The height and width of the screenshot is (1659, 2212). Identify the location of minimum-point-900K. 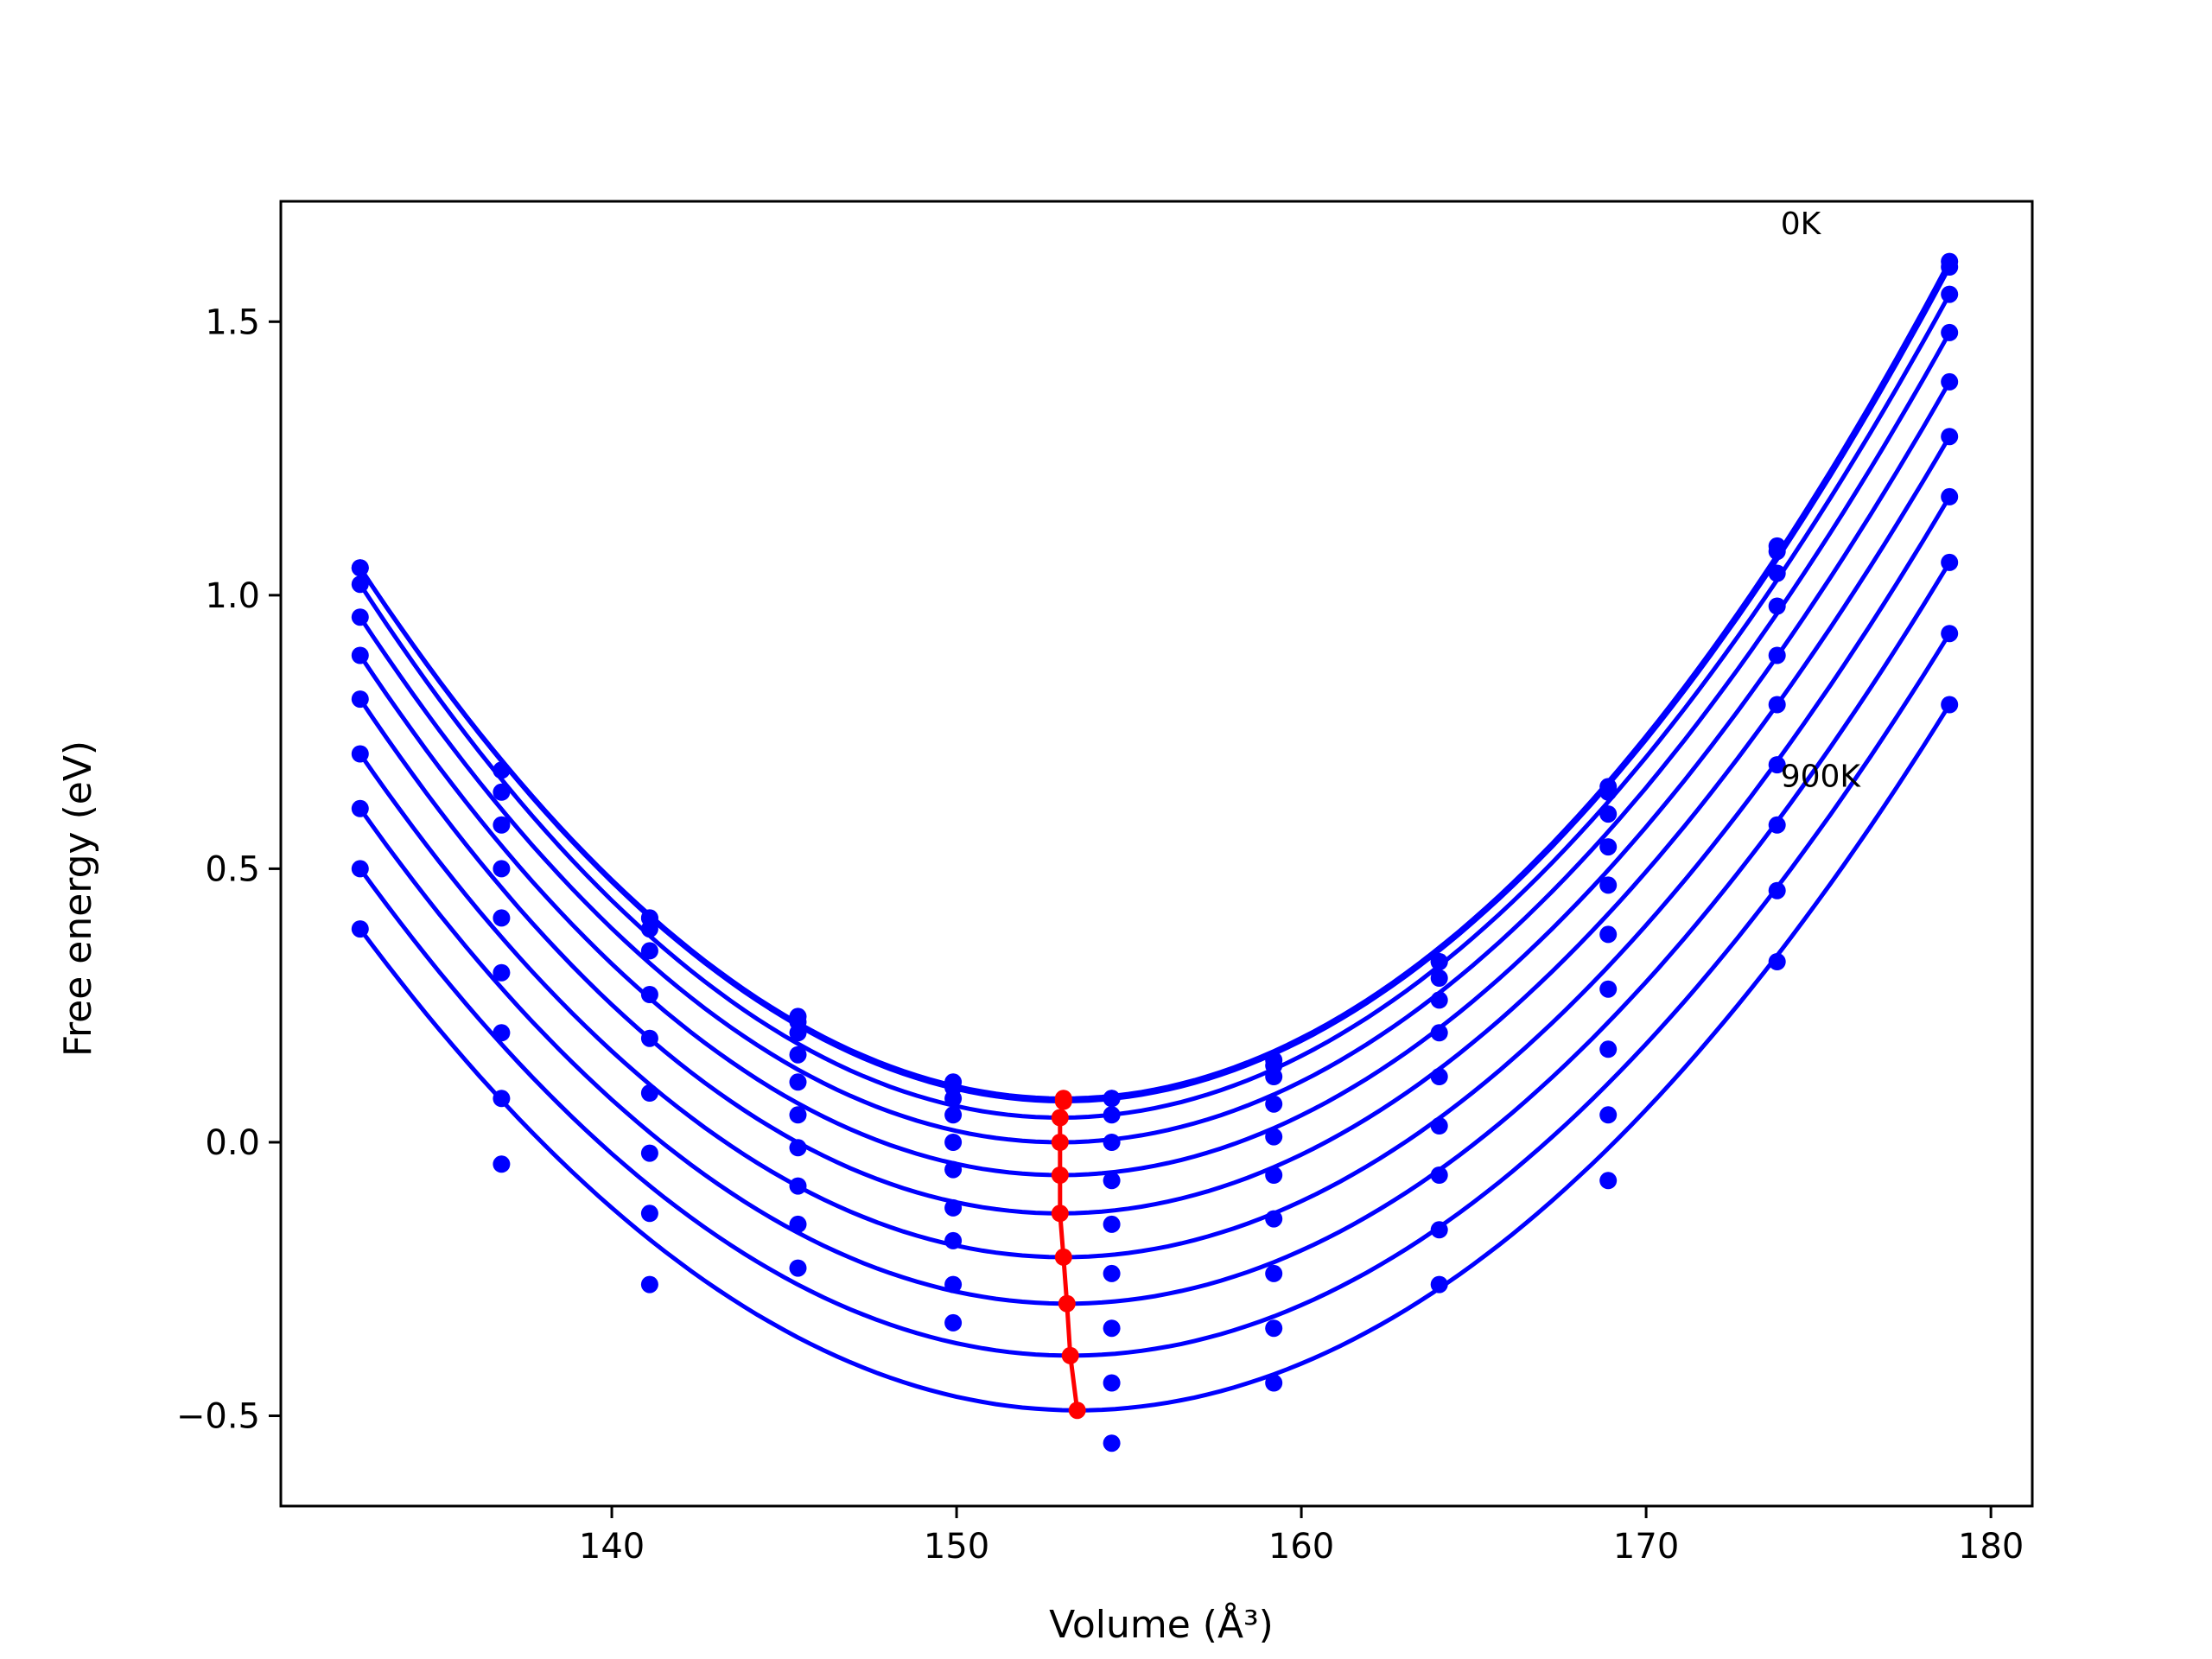
(1077, 1411).